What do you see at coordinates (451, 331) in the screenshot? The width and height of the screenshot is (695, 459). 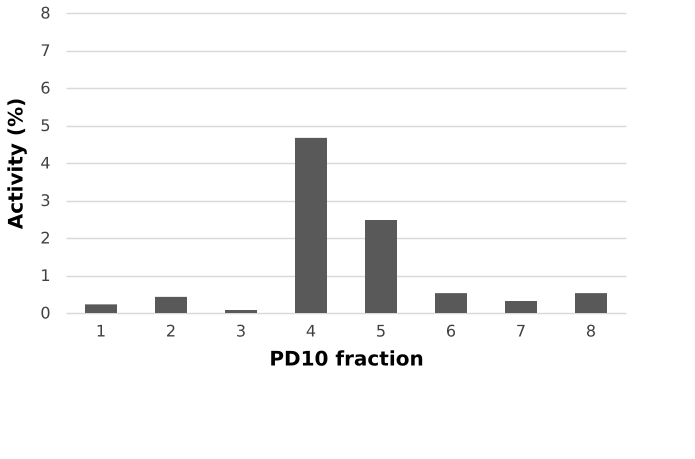 I see `x-tick-label: 6` at bounding box center [451, 331].